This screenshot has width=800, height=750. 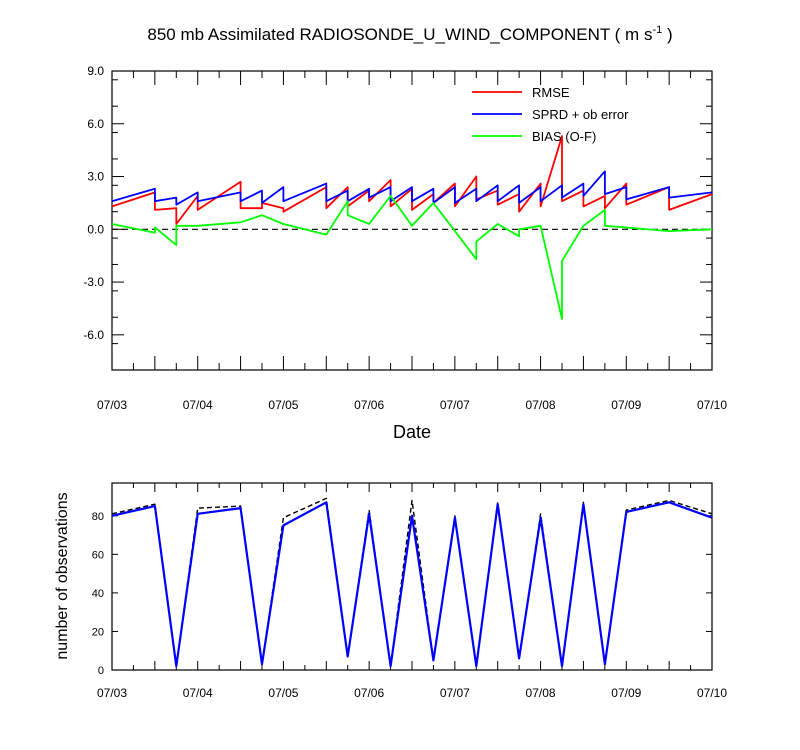 I want to click on x-tick-label-top: 07/03, so click(x=112, y=405).